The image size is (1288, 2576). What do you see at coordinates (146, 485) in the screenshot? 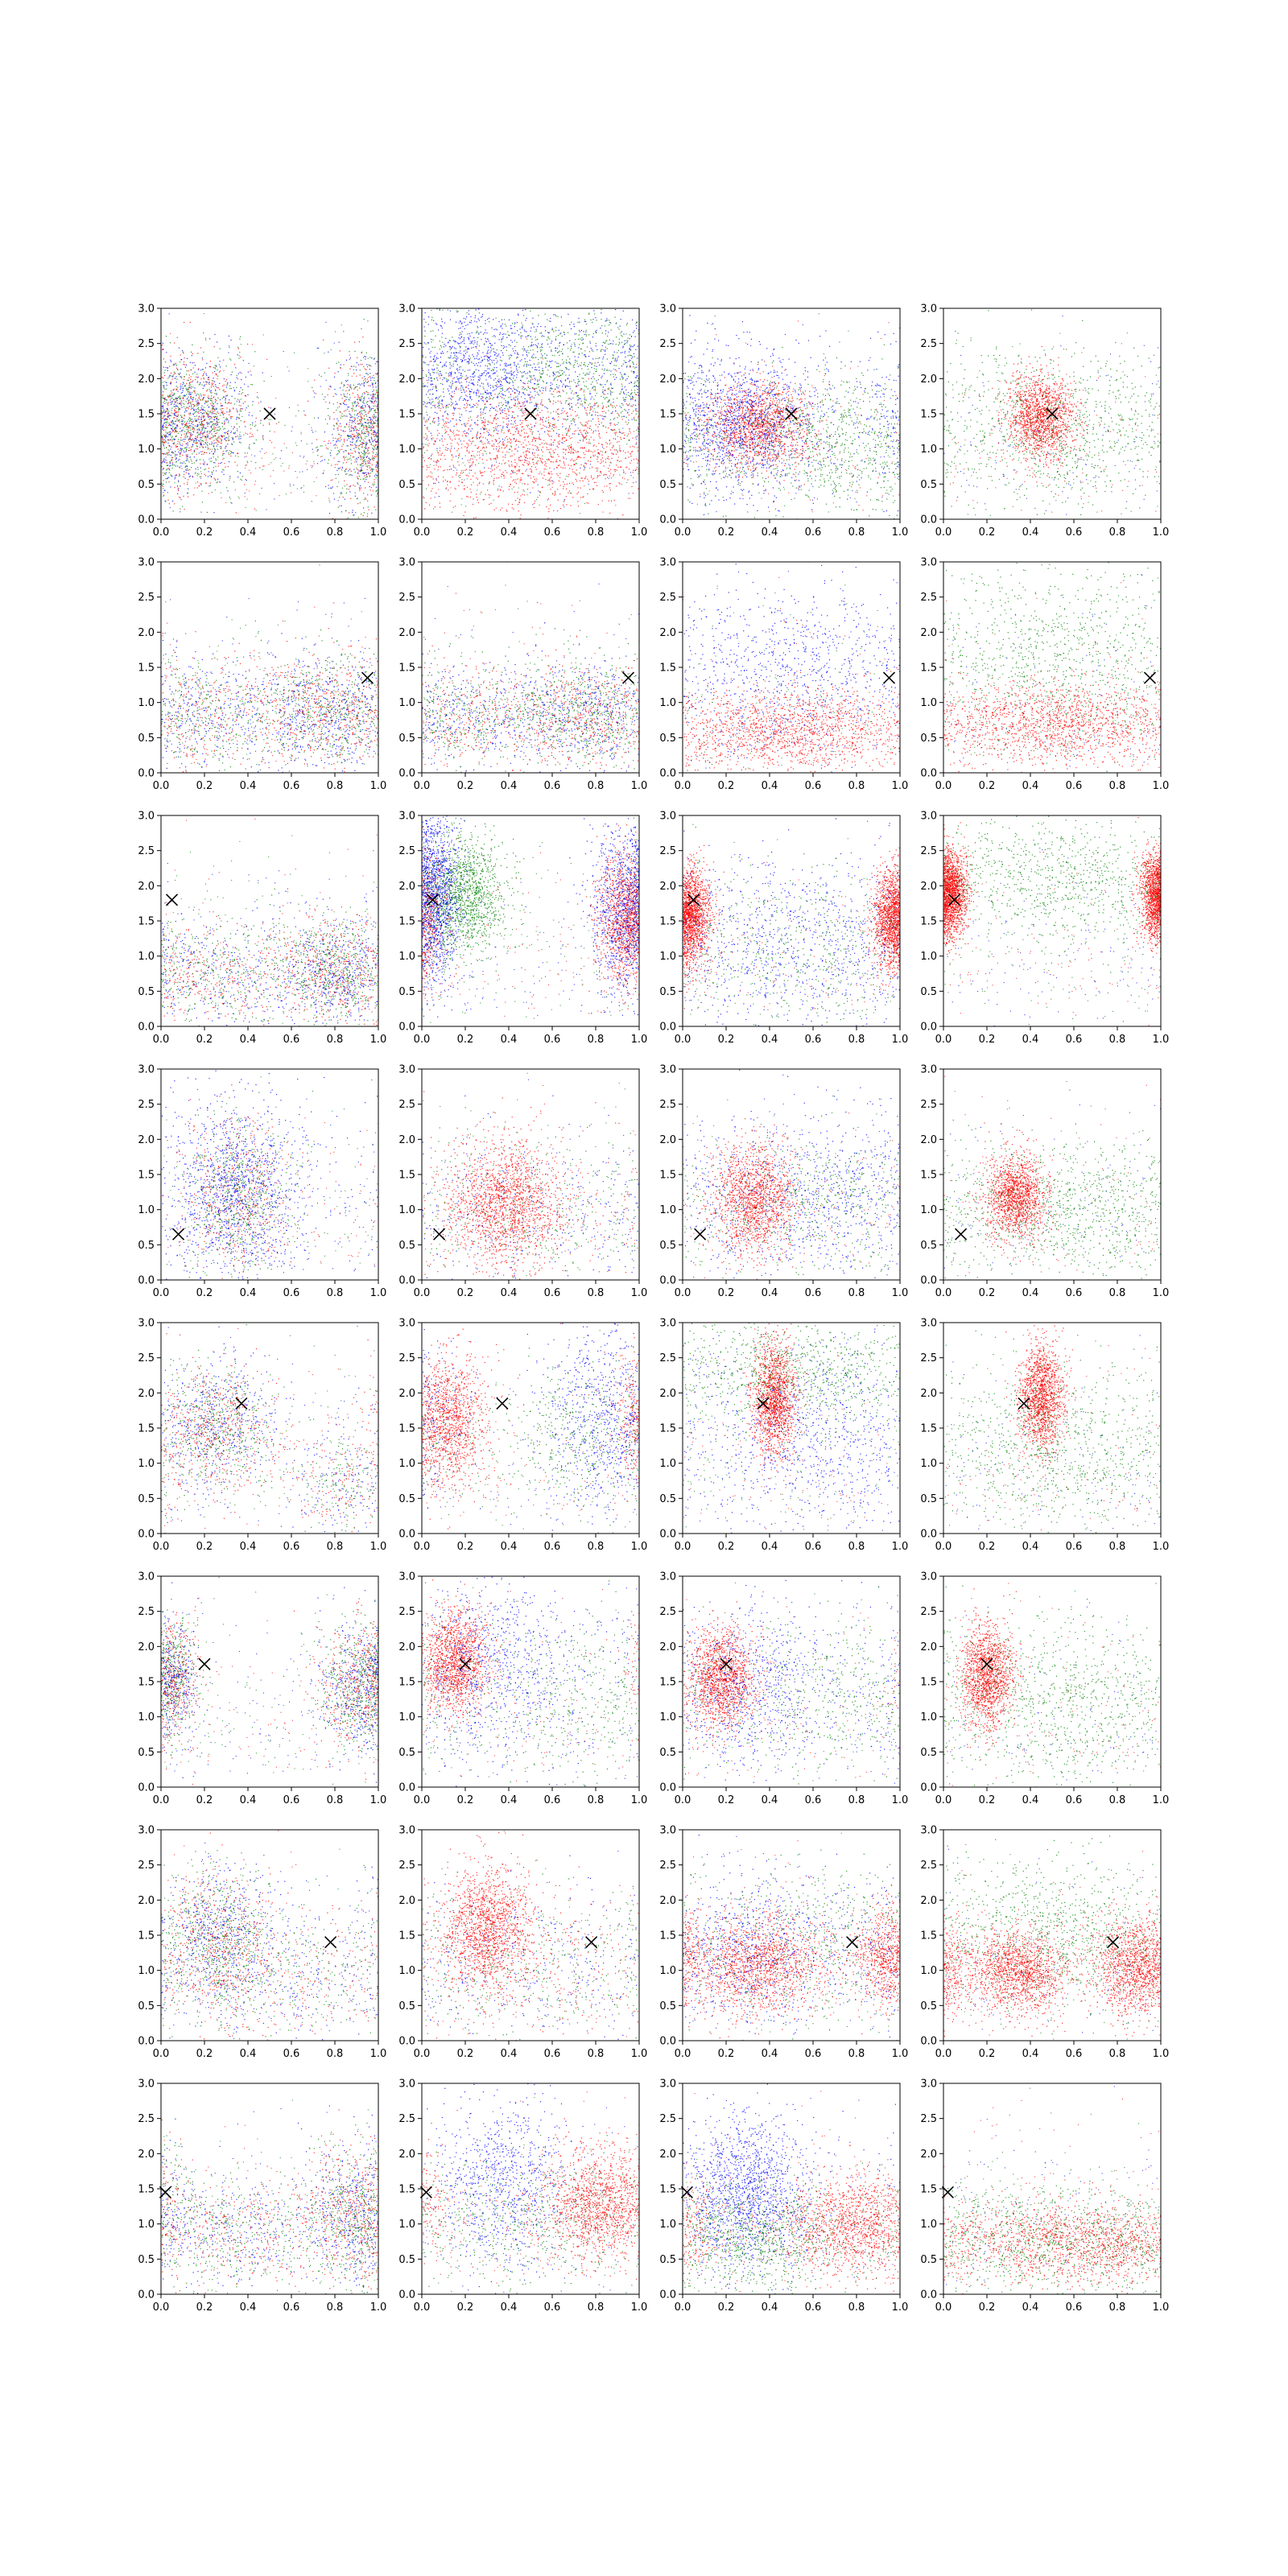
I see `y-tick-label: 0.5` at bounding box center [146, 485].